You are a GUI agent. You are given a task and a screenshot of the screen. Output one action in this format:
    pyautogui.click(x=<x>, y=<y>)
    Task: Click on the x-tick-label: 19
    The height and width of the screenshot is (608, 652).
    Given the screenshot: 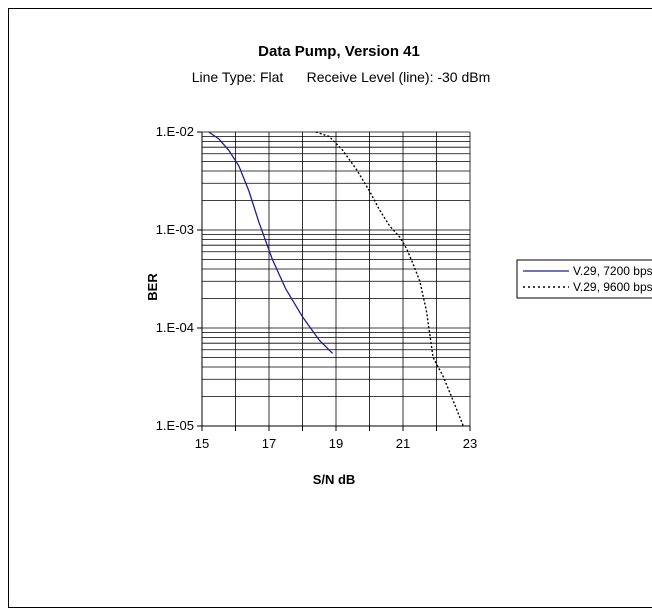 What is the action you would take?
    pyautogui.click(x=336, y=443)
    